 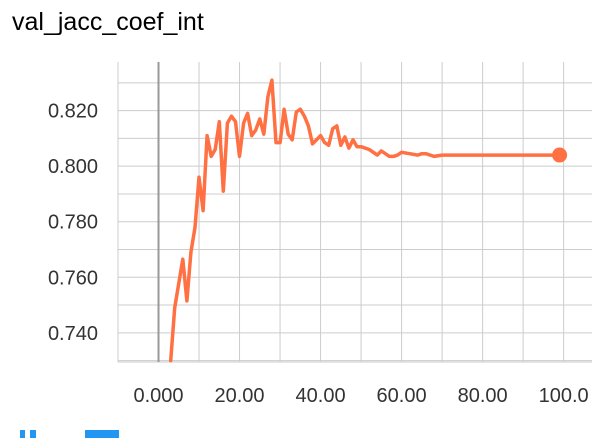 I want to click on y-tick-label: 0.800, so click(x=73, y=167).